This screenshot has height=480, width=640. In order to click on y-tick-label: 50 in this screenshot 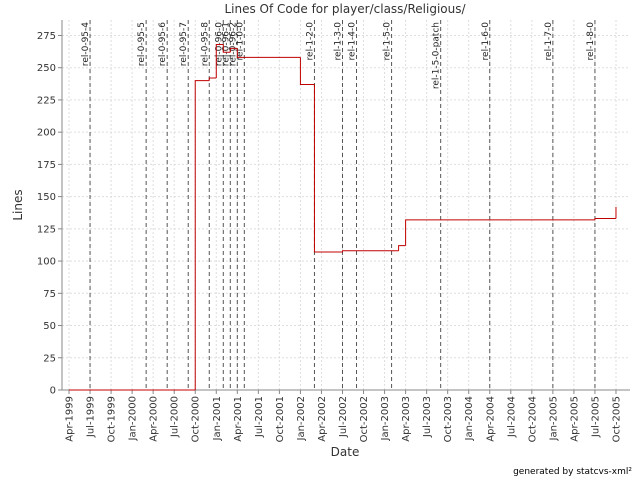, I will do `click(49, 326)`.